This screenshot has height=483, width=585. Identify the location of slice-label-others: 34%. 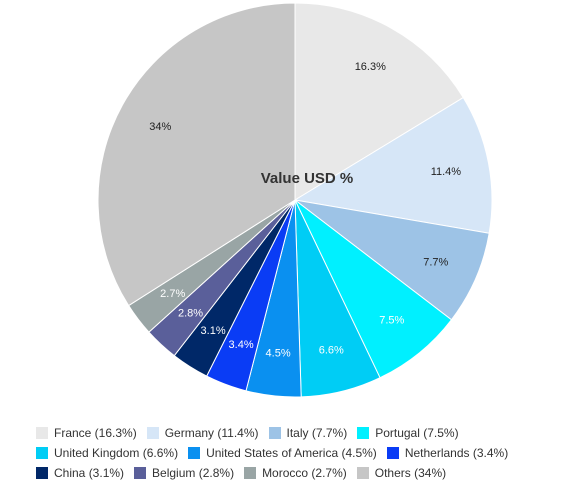
(160, 127).